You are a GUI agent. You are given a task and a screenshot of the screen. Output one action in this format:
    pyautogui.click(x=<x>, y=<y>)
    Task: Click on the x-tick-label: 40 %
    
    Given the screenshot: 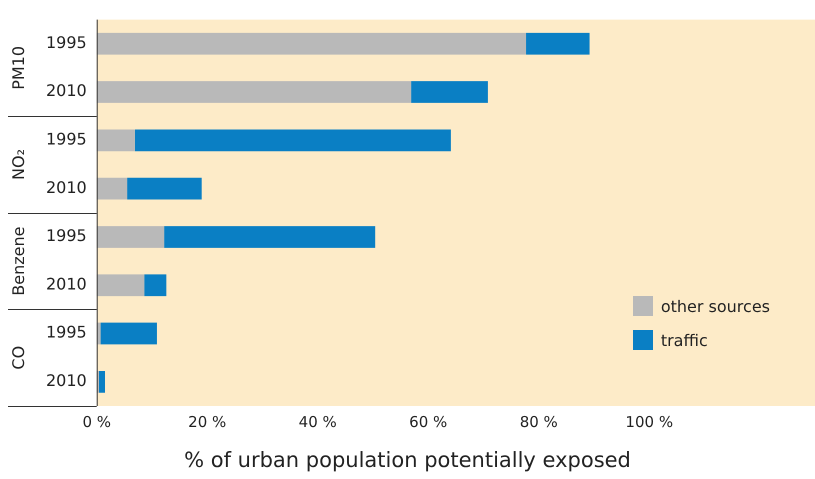 What is the action you would take?
    pyautogui.click(x=317, y=421)
    